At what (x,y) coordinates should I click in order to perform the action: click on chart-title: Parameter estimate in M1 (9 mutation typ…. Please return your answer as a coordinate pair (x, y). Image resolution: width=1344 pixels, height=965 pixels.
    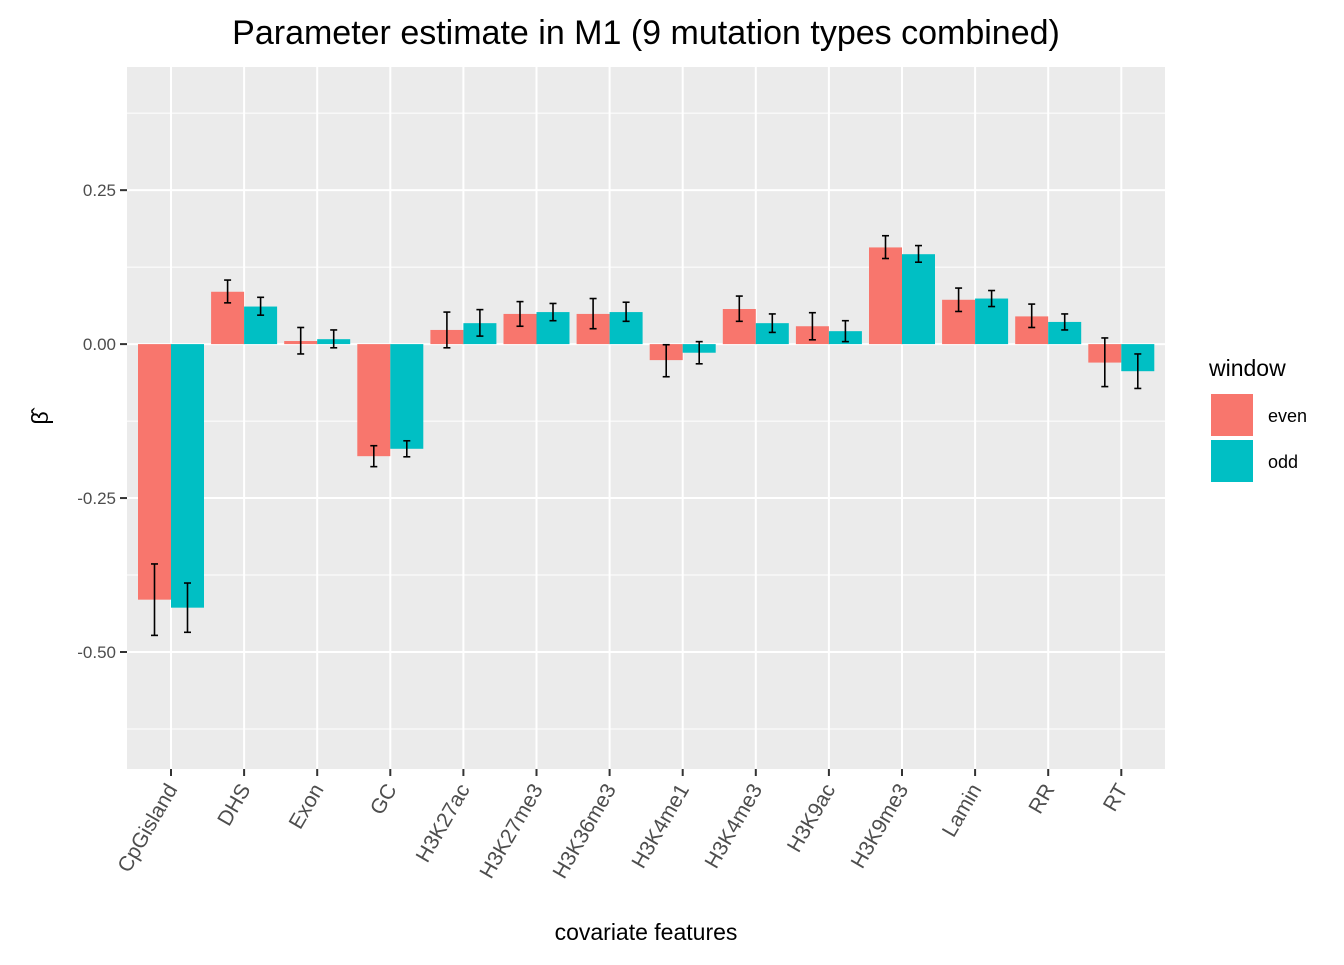
    Looking at the image, I should click on (646, 33).